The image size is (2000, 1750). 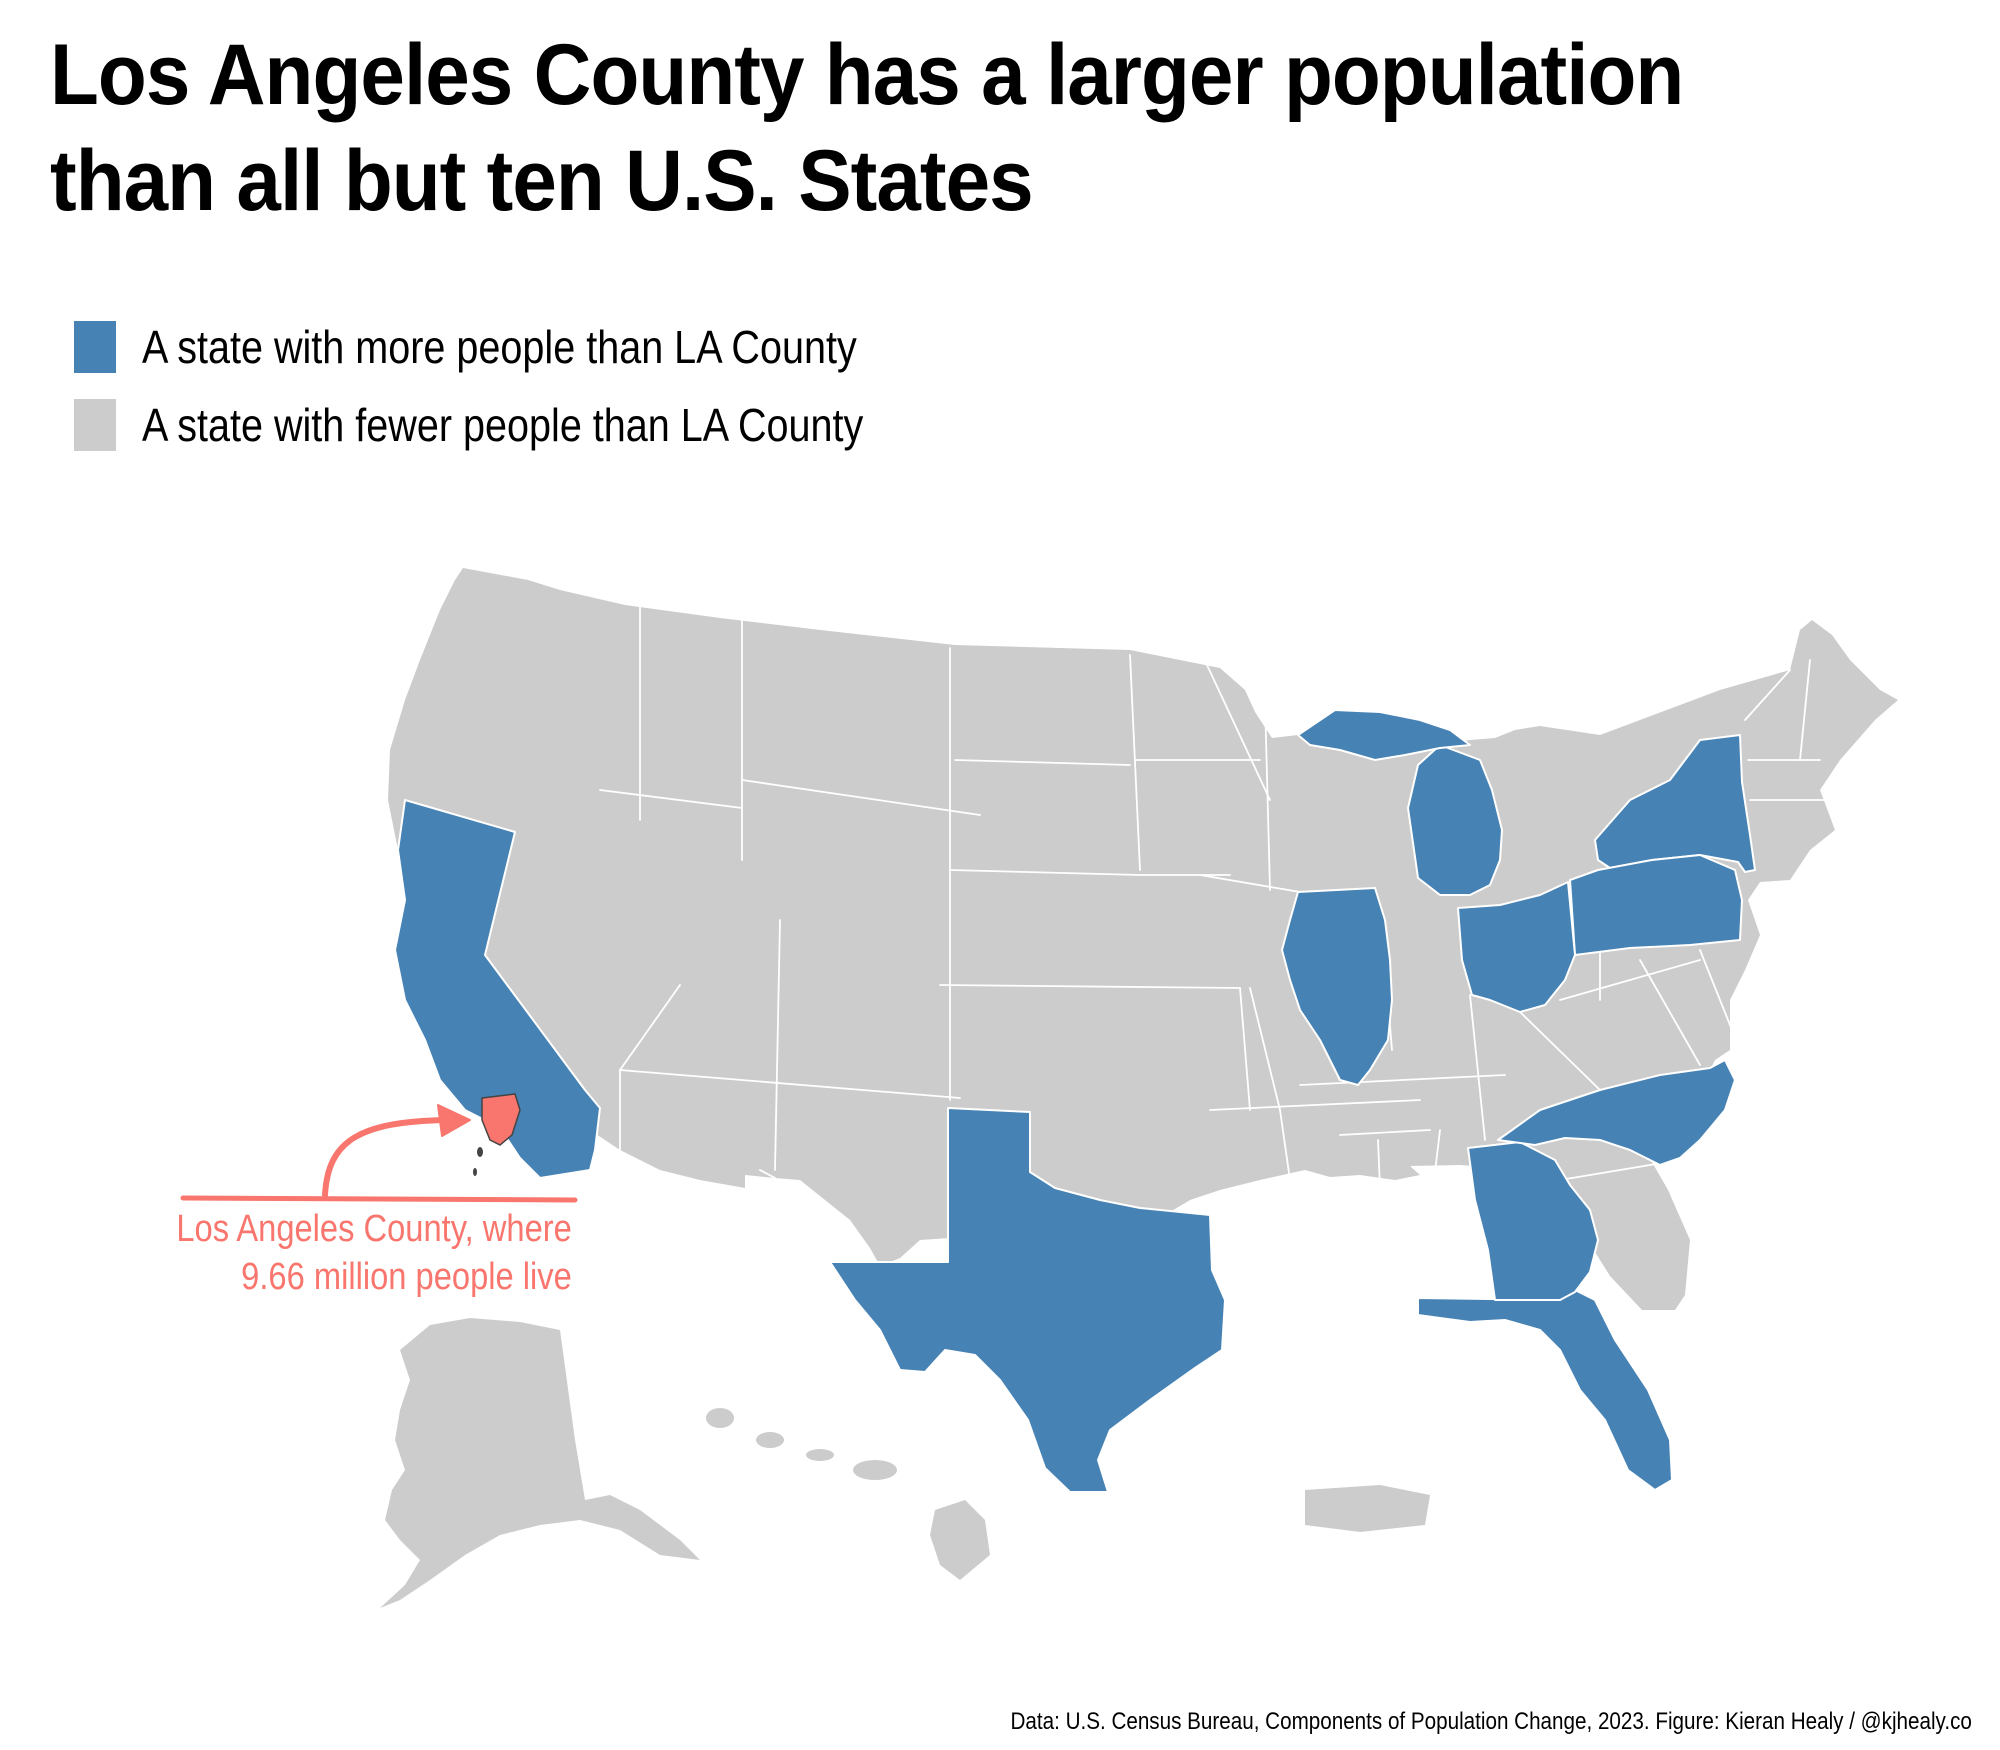 I want to click on hawaii-big-island, so click(x=960, y=1540).